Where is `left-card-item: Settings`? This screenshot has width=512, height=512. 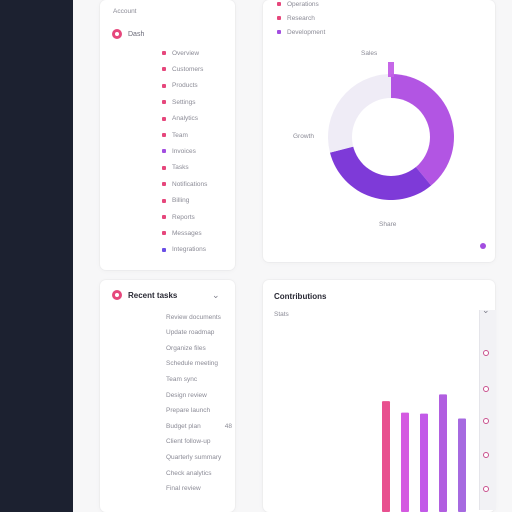 left-card-item: Settings is located at coordinates (179, 102).